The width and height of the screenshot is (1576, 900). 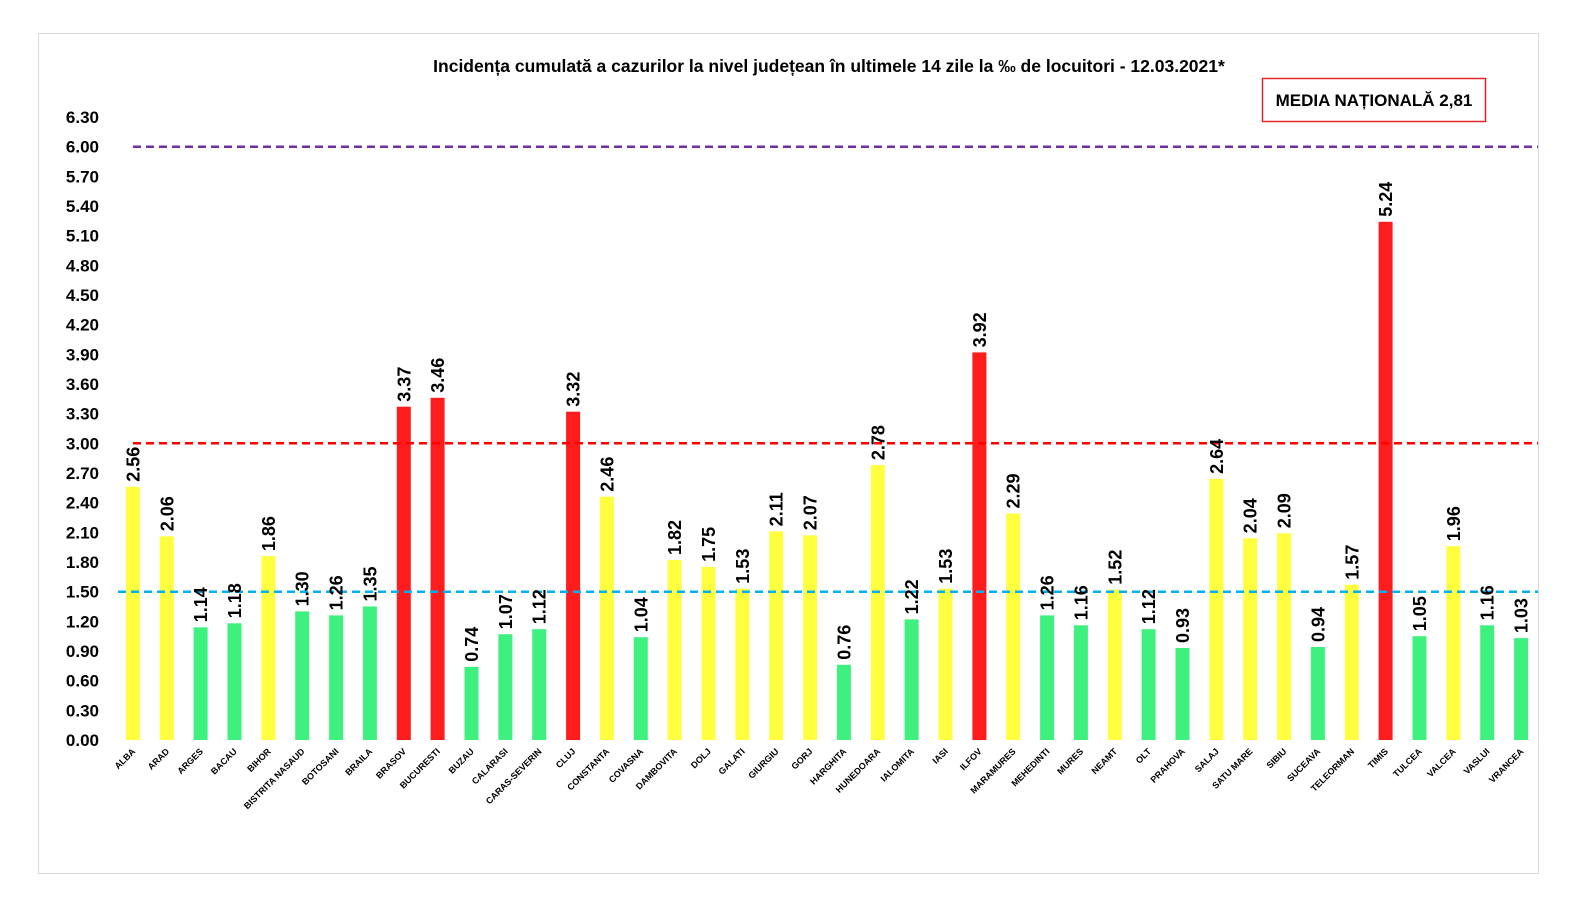 What do you see at coordinates (878, 442) in the screenshot?
I see `value-label-hunedoara: 2.78` at bounding box center [878, 442].